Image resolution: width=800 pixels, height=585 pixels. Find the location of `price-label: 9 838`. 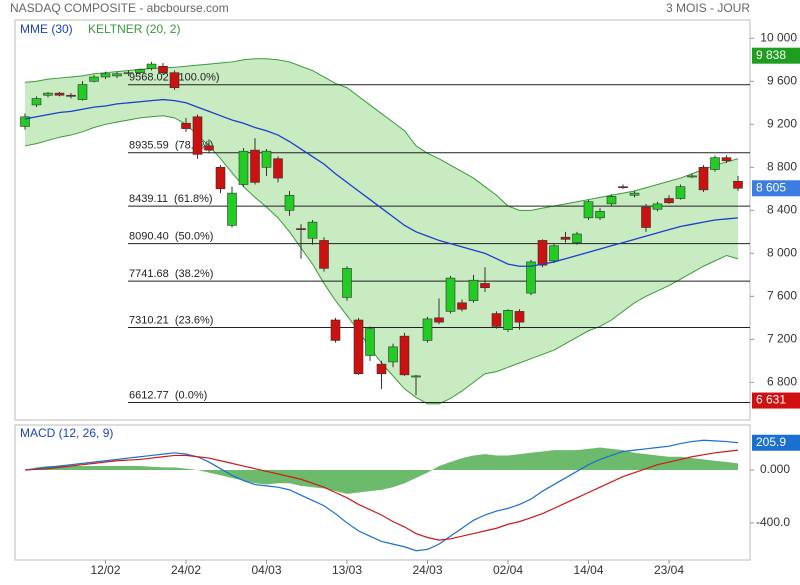

price-label: 9 838 is located at coordinates (771, 55).